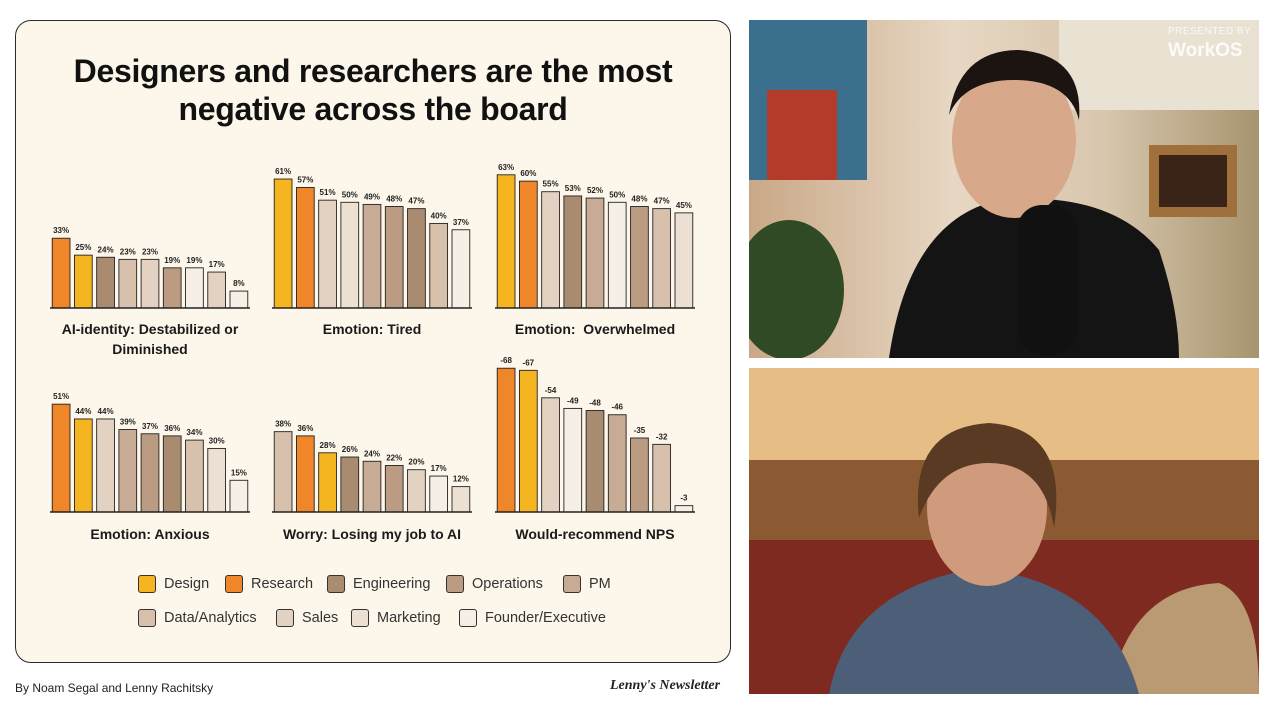  Describe the element at coordinates (187, 584) in the screenshot. I see `legend-label: Design` at that location.